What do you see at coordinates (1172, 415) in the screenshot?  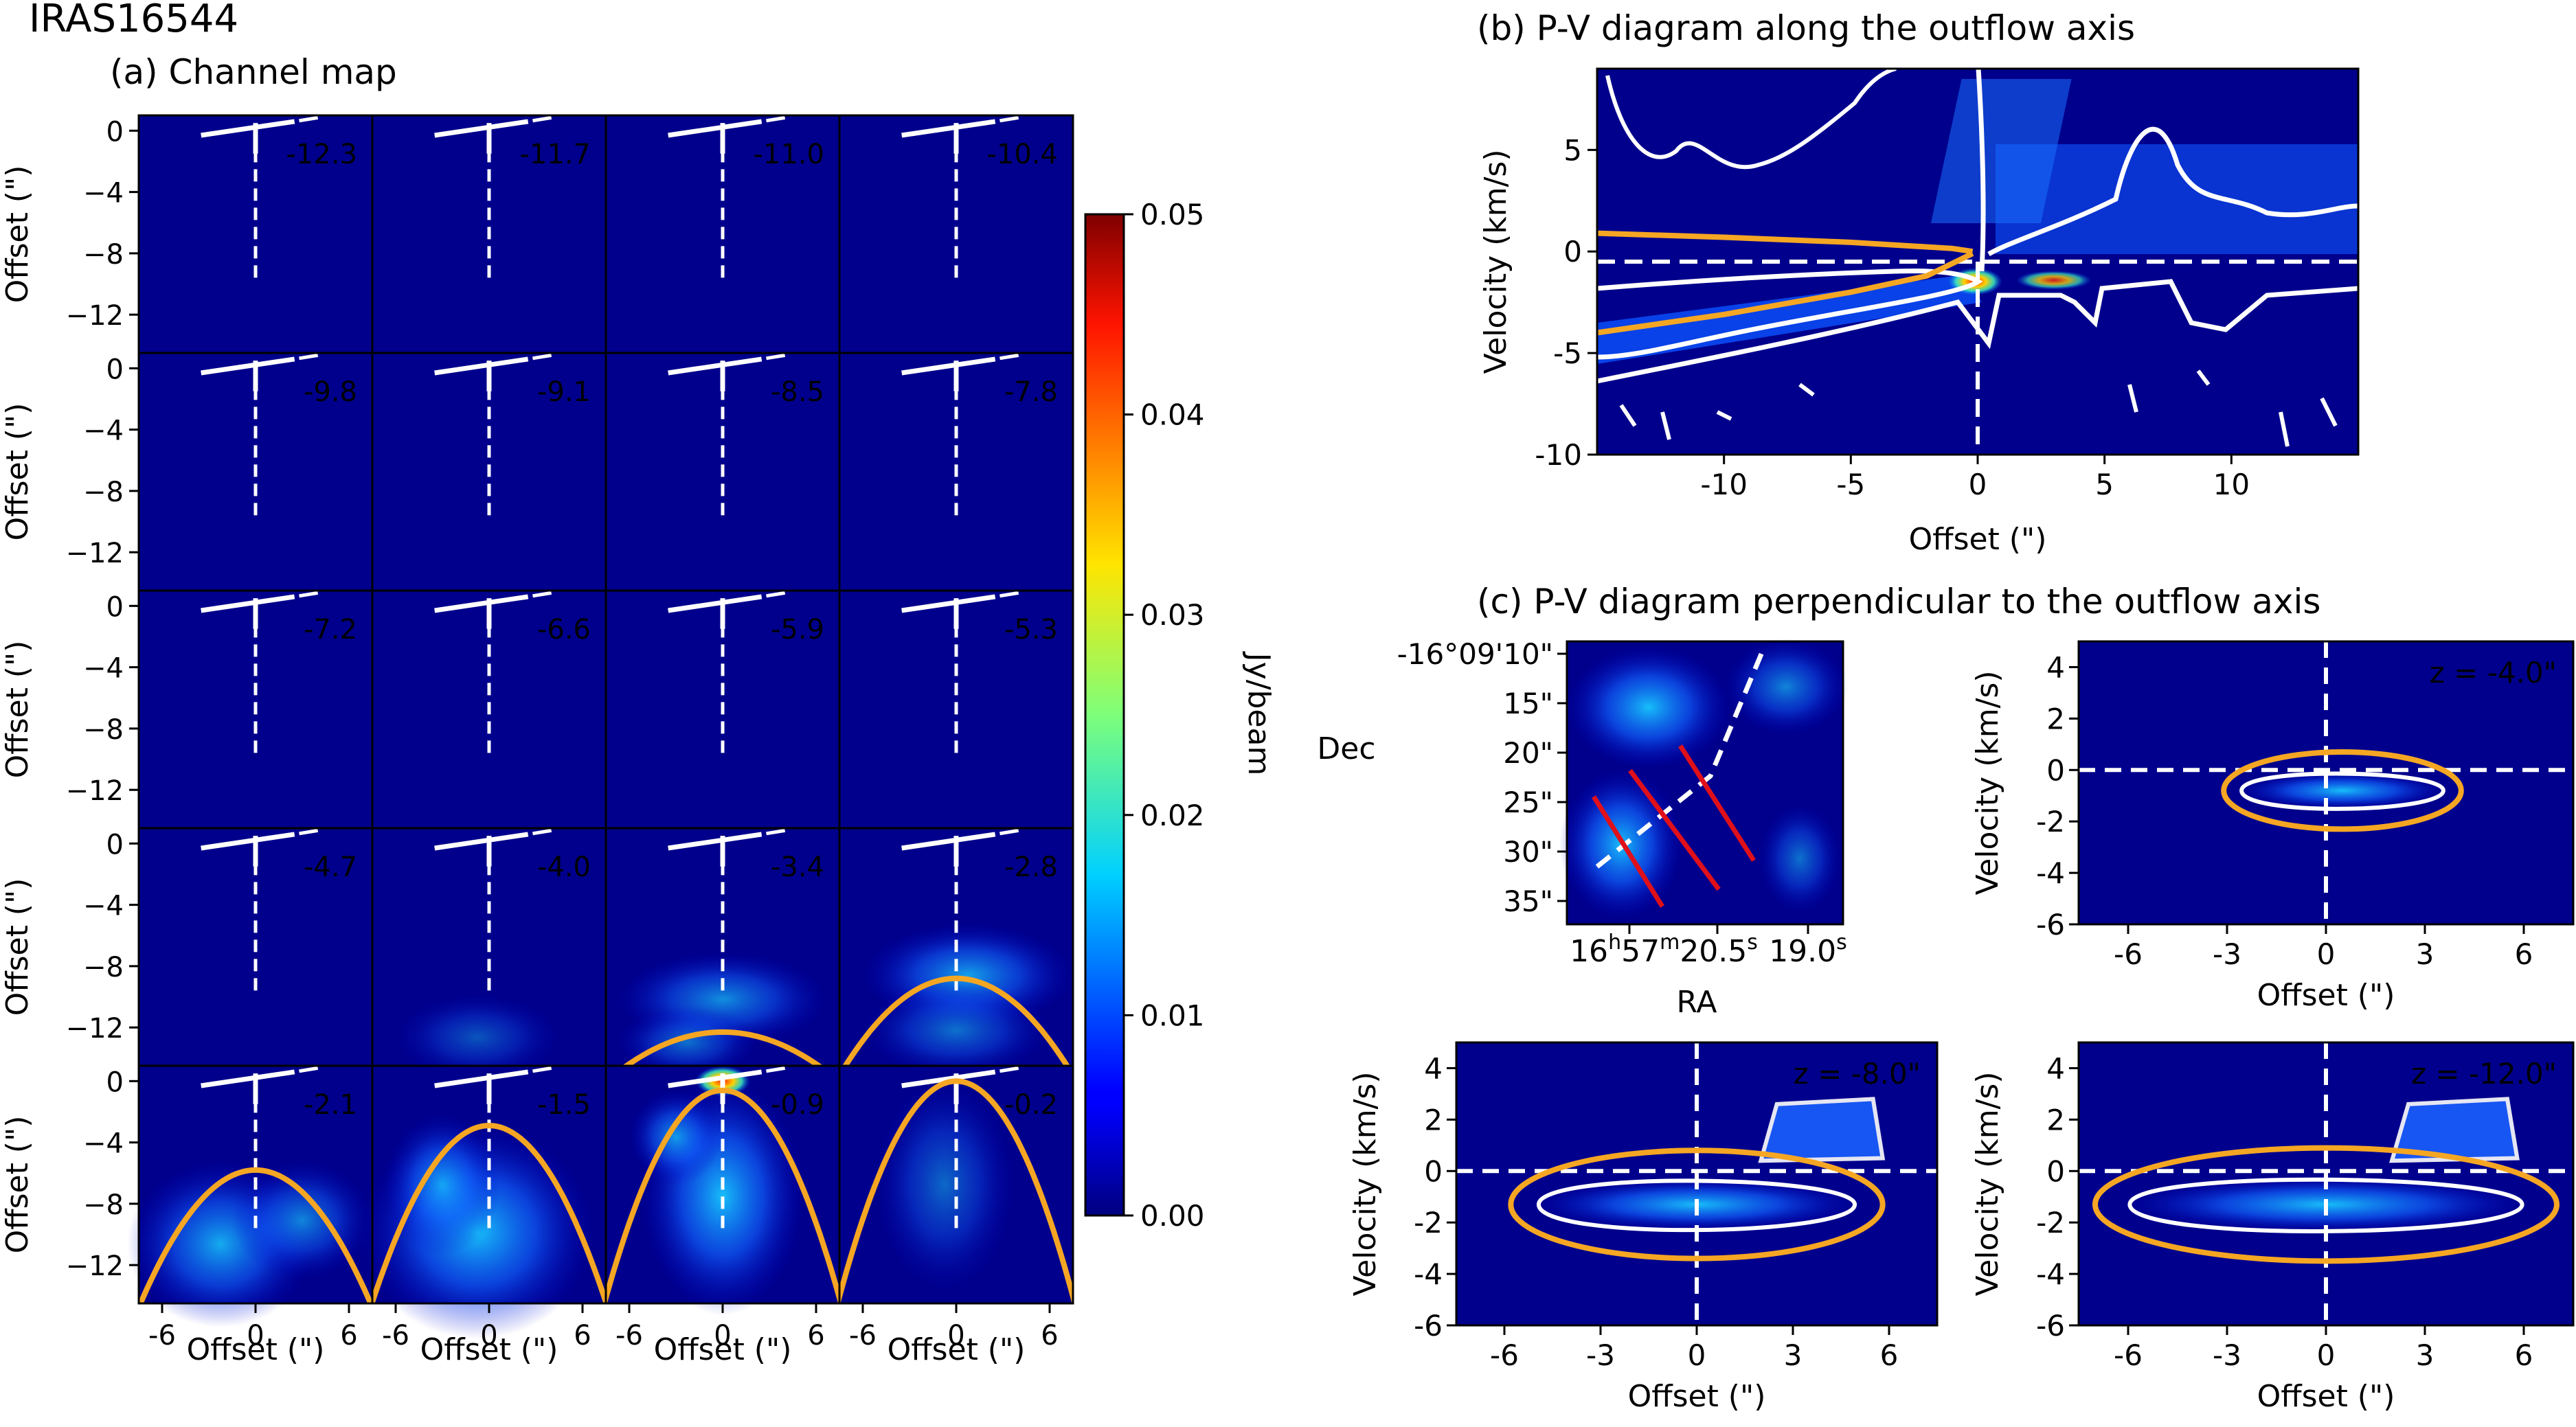 I see `colorbar-tick-label: 0.04` at bounding box center [1172, 415].